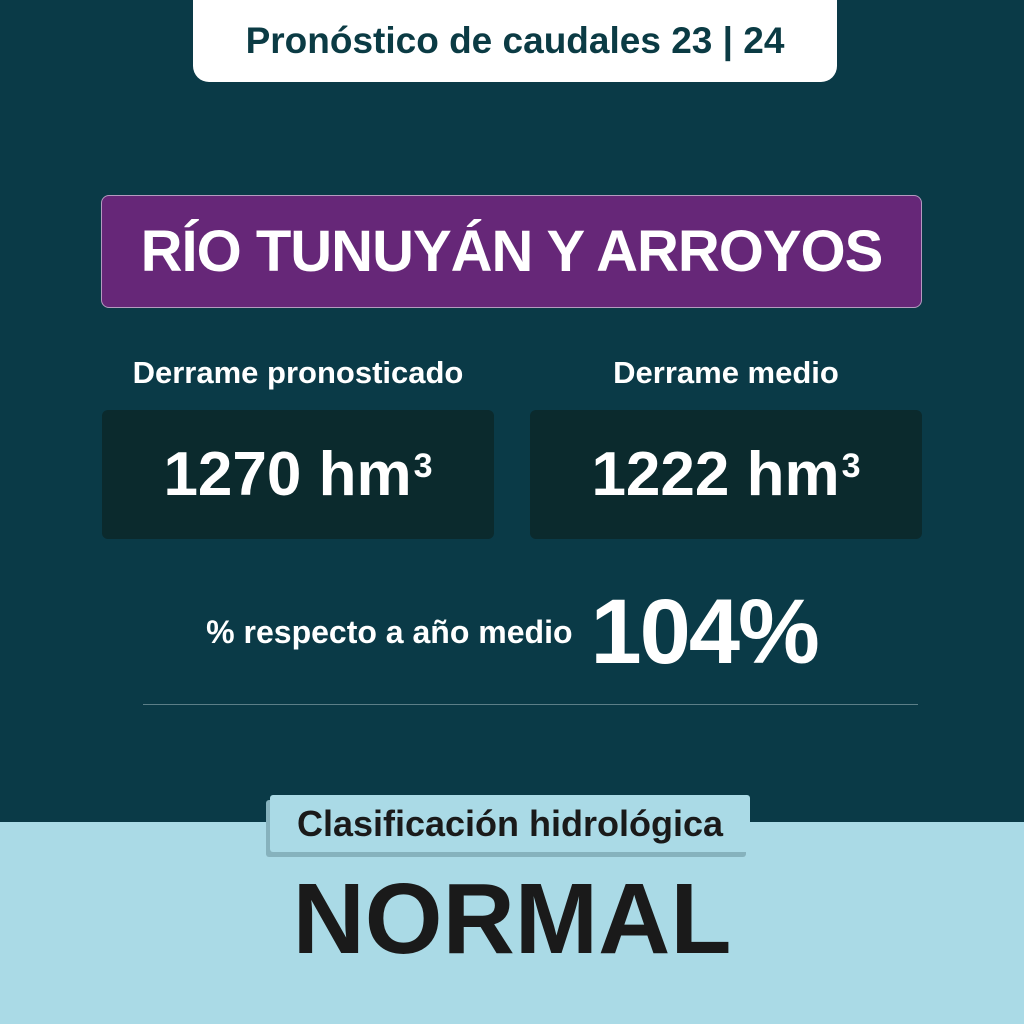  Describe the element at coordinates (511, 251) in the screenshot. I see `river-name-banner: RÍO TUNUYÁN Y ARROYOS` at that location.